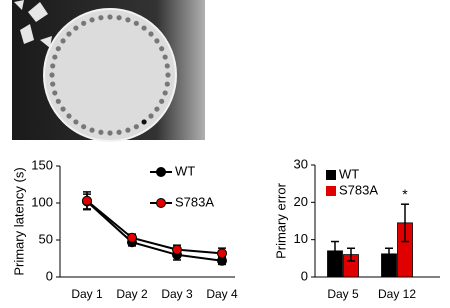  What do you see at coordinates (46, 238) in the screenshot?
I see `y-tick-label: 50` at bounding box center [46, 238].